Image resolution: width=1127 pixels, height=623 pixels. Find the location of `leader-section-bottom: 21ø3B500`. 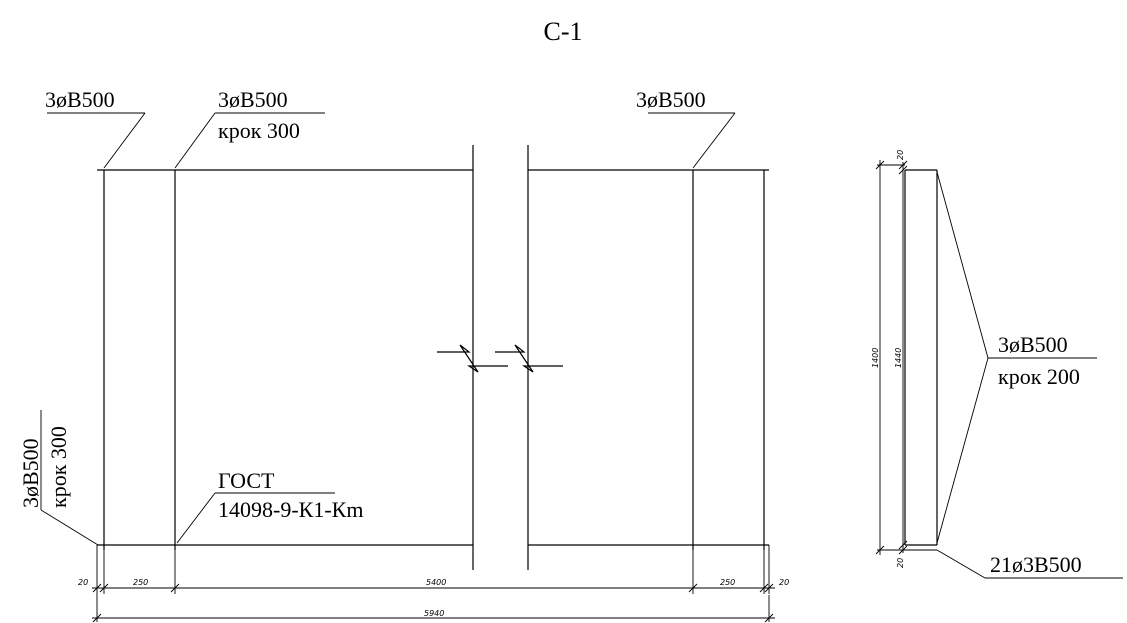

leader-section-bottom: 21ø3B500 is located at coordinates (1029, 564).